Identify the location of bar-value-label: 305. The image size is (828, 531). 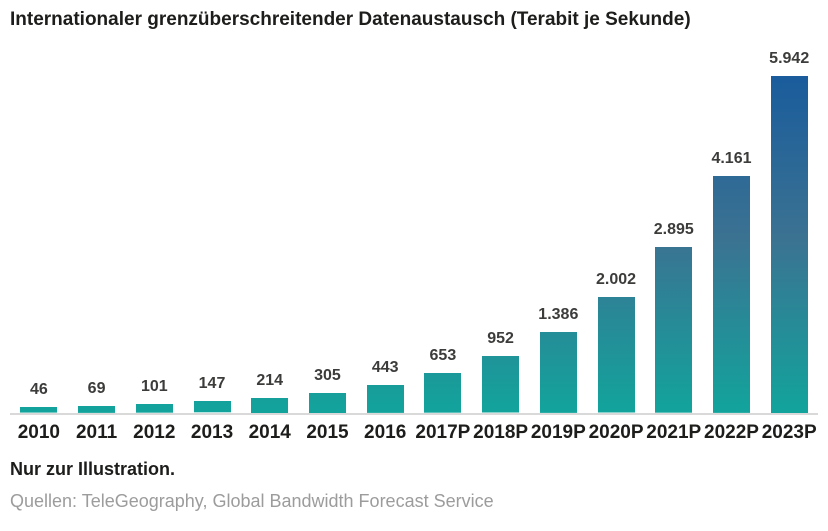
(327, 375).